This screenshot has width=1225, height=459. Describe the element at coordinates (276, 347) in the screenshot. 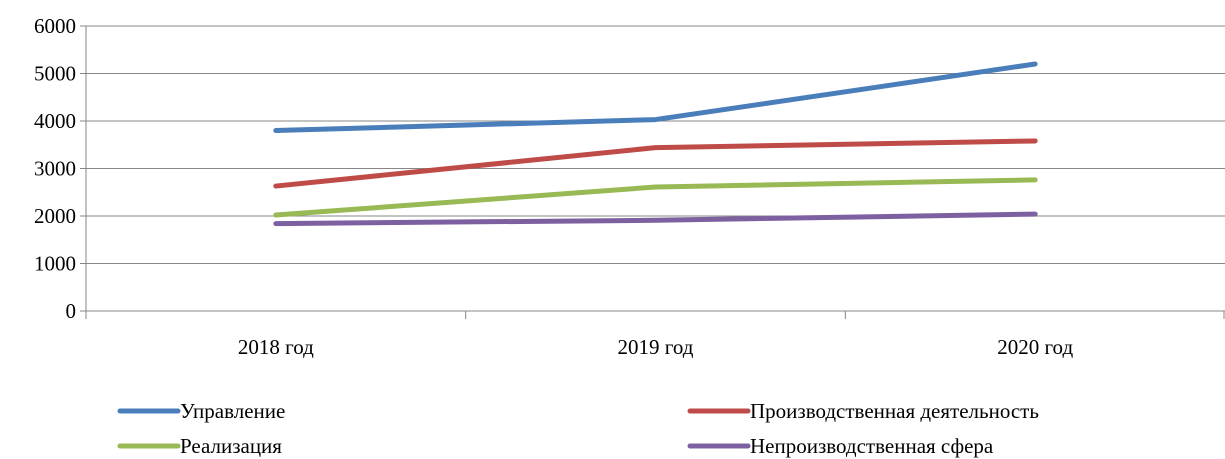

I see `x-tick-label: 2018 год` at that location.